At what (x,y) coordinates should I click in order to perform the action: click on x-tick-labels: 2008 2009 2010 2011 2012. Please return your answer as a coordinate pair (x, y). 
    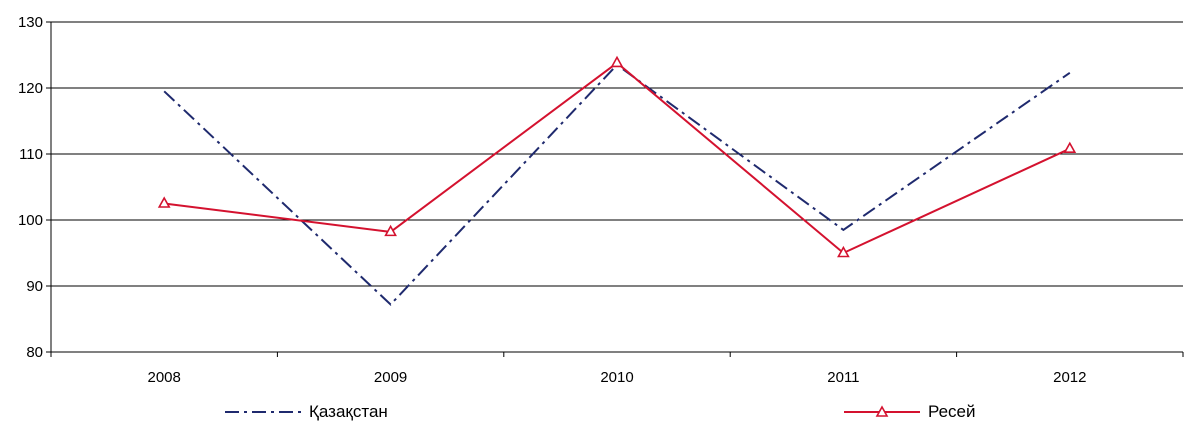
    Looking at the image, I should click on (617, 377).